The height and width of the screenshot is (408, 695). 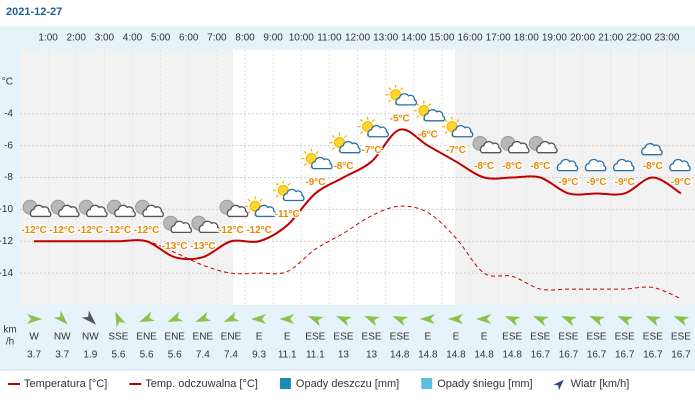 What do you see at coordinates (90, 355) in the screenshot?
I see `wind-speed: 1.9` at bounding box center [90, 355].